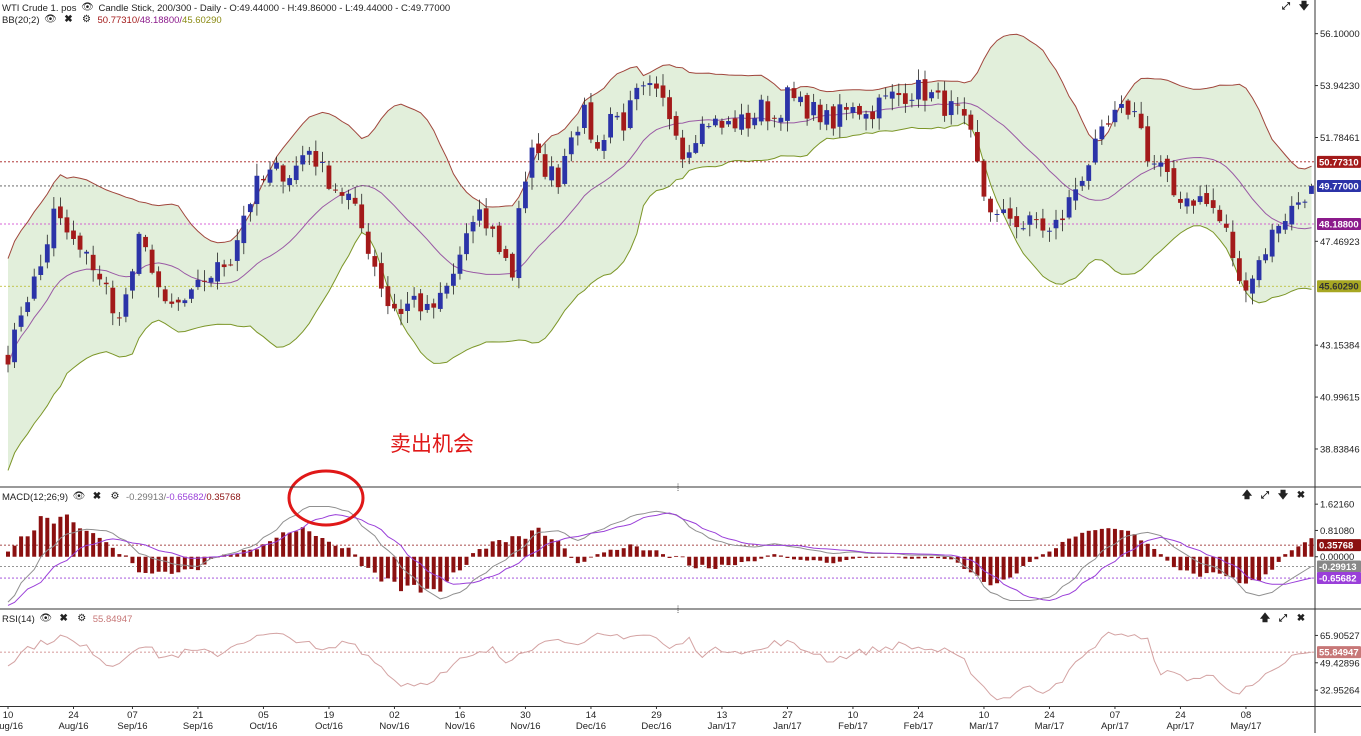 This screenshot has height=736, width=1361. Describe the element at coordinates (39, 8) in the screenshot. I see `symbol-label: WTI Crude 1. pos` at that location.